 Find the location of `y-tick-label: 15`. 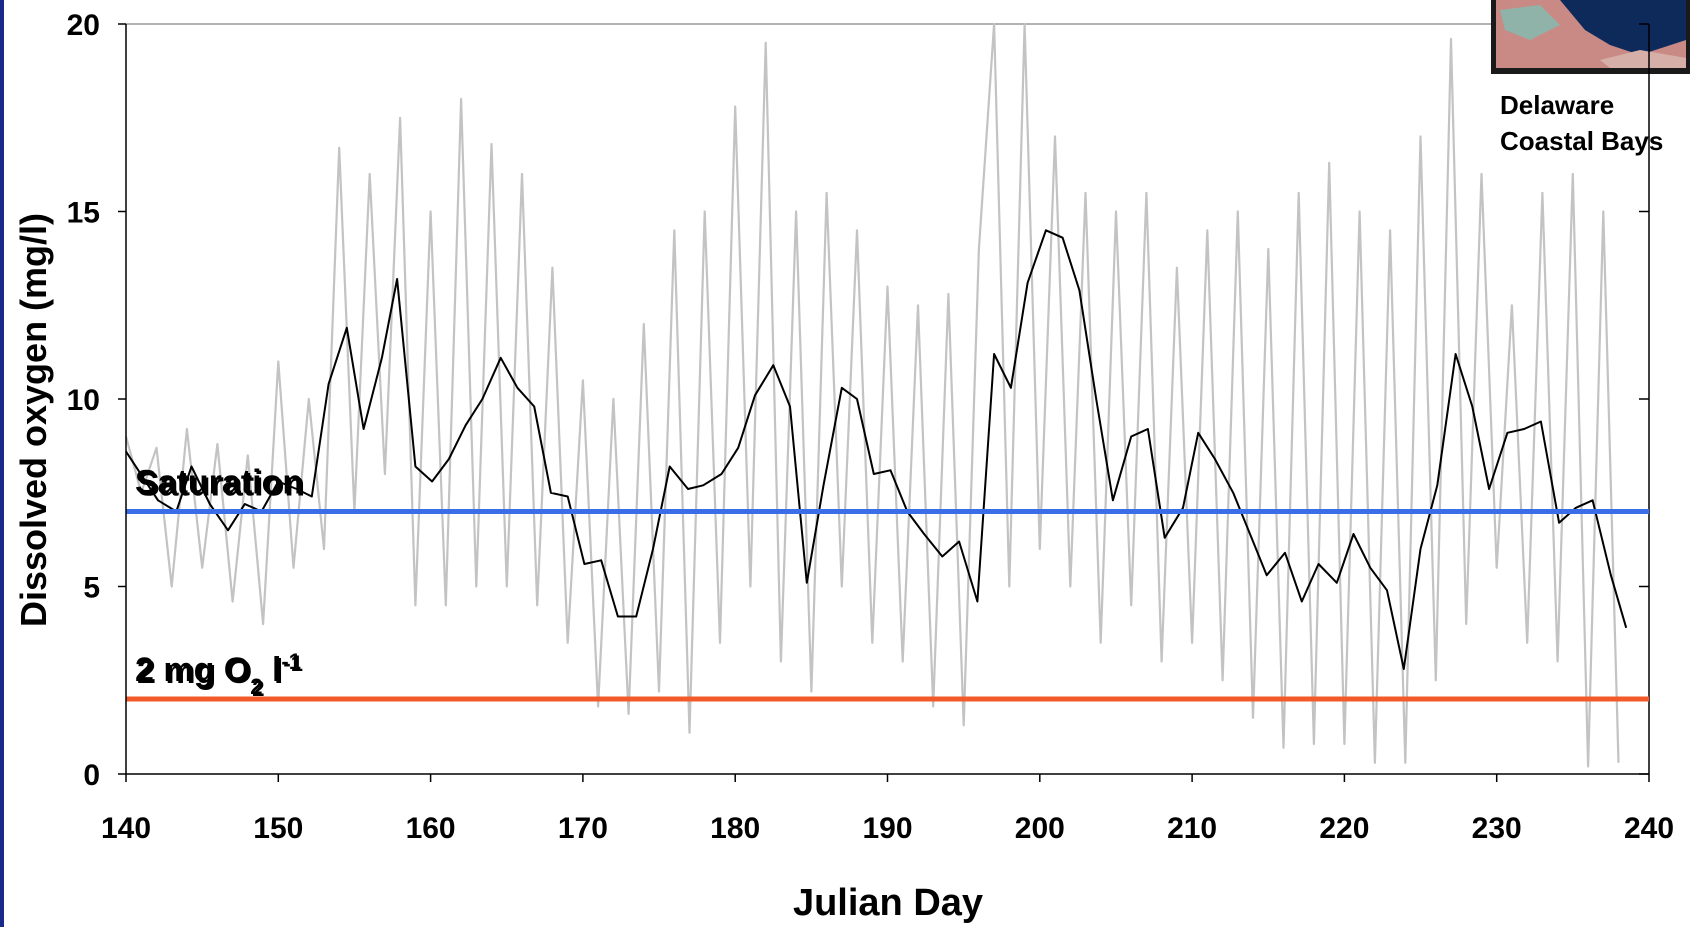

y-tick-label: 15 is located at coordinates (83, 213).